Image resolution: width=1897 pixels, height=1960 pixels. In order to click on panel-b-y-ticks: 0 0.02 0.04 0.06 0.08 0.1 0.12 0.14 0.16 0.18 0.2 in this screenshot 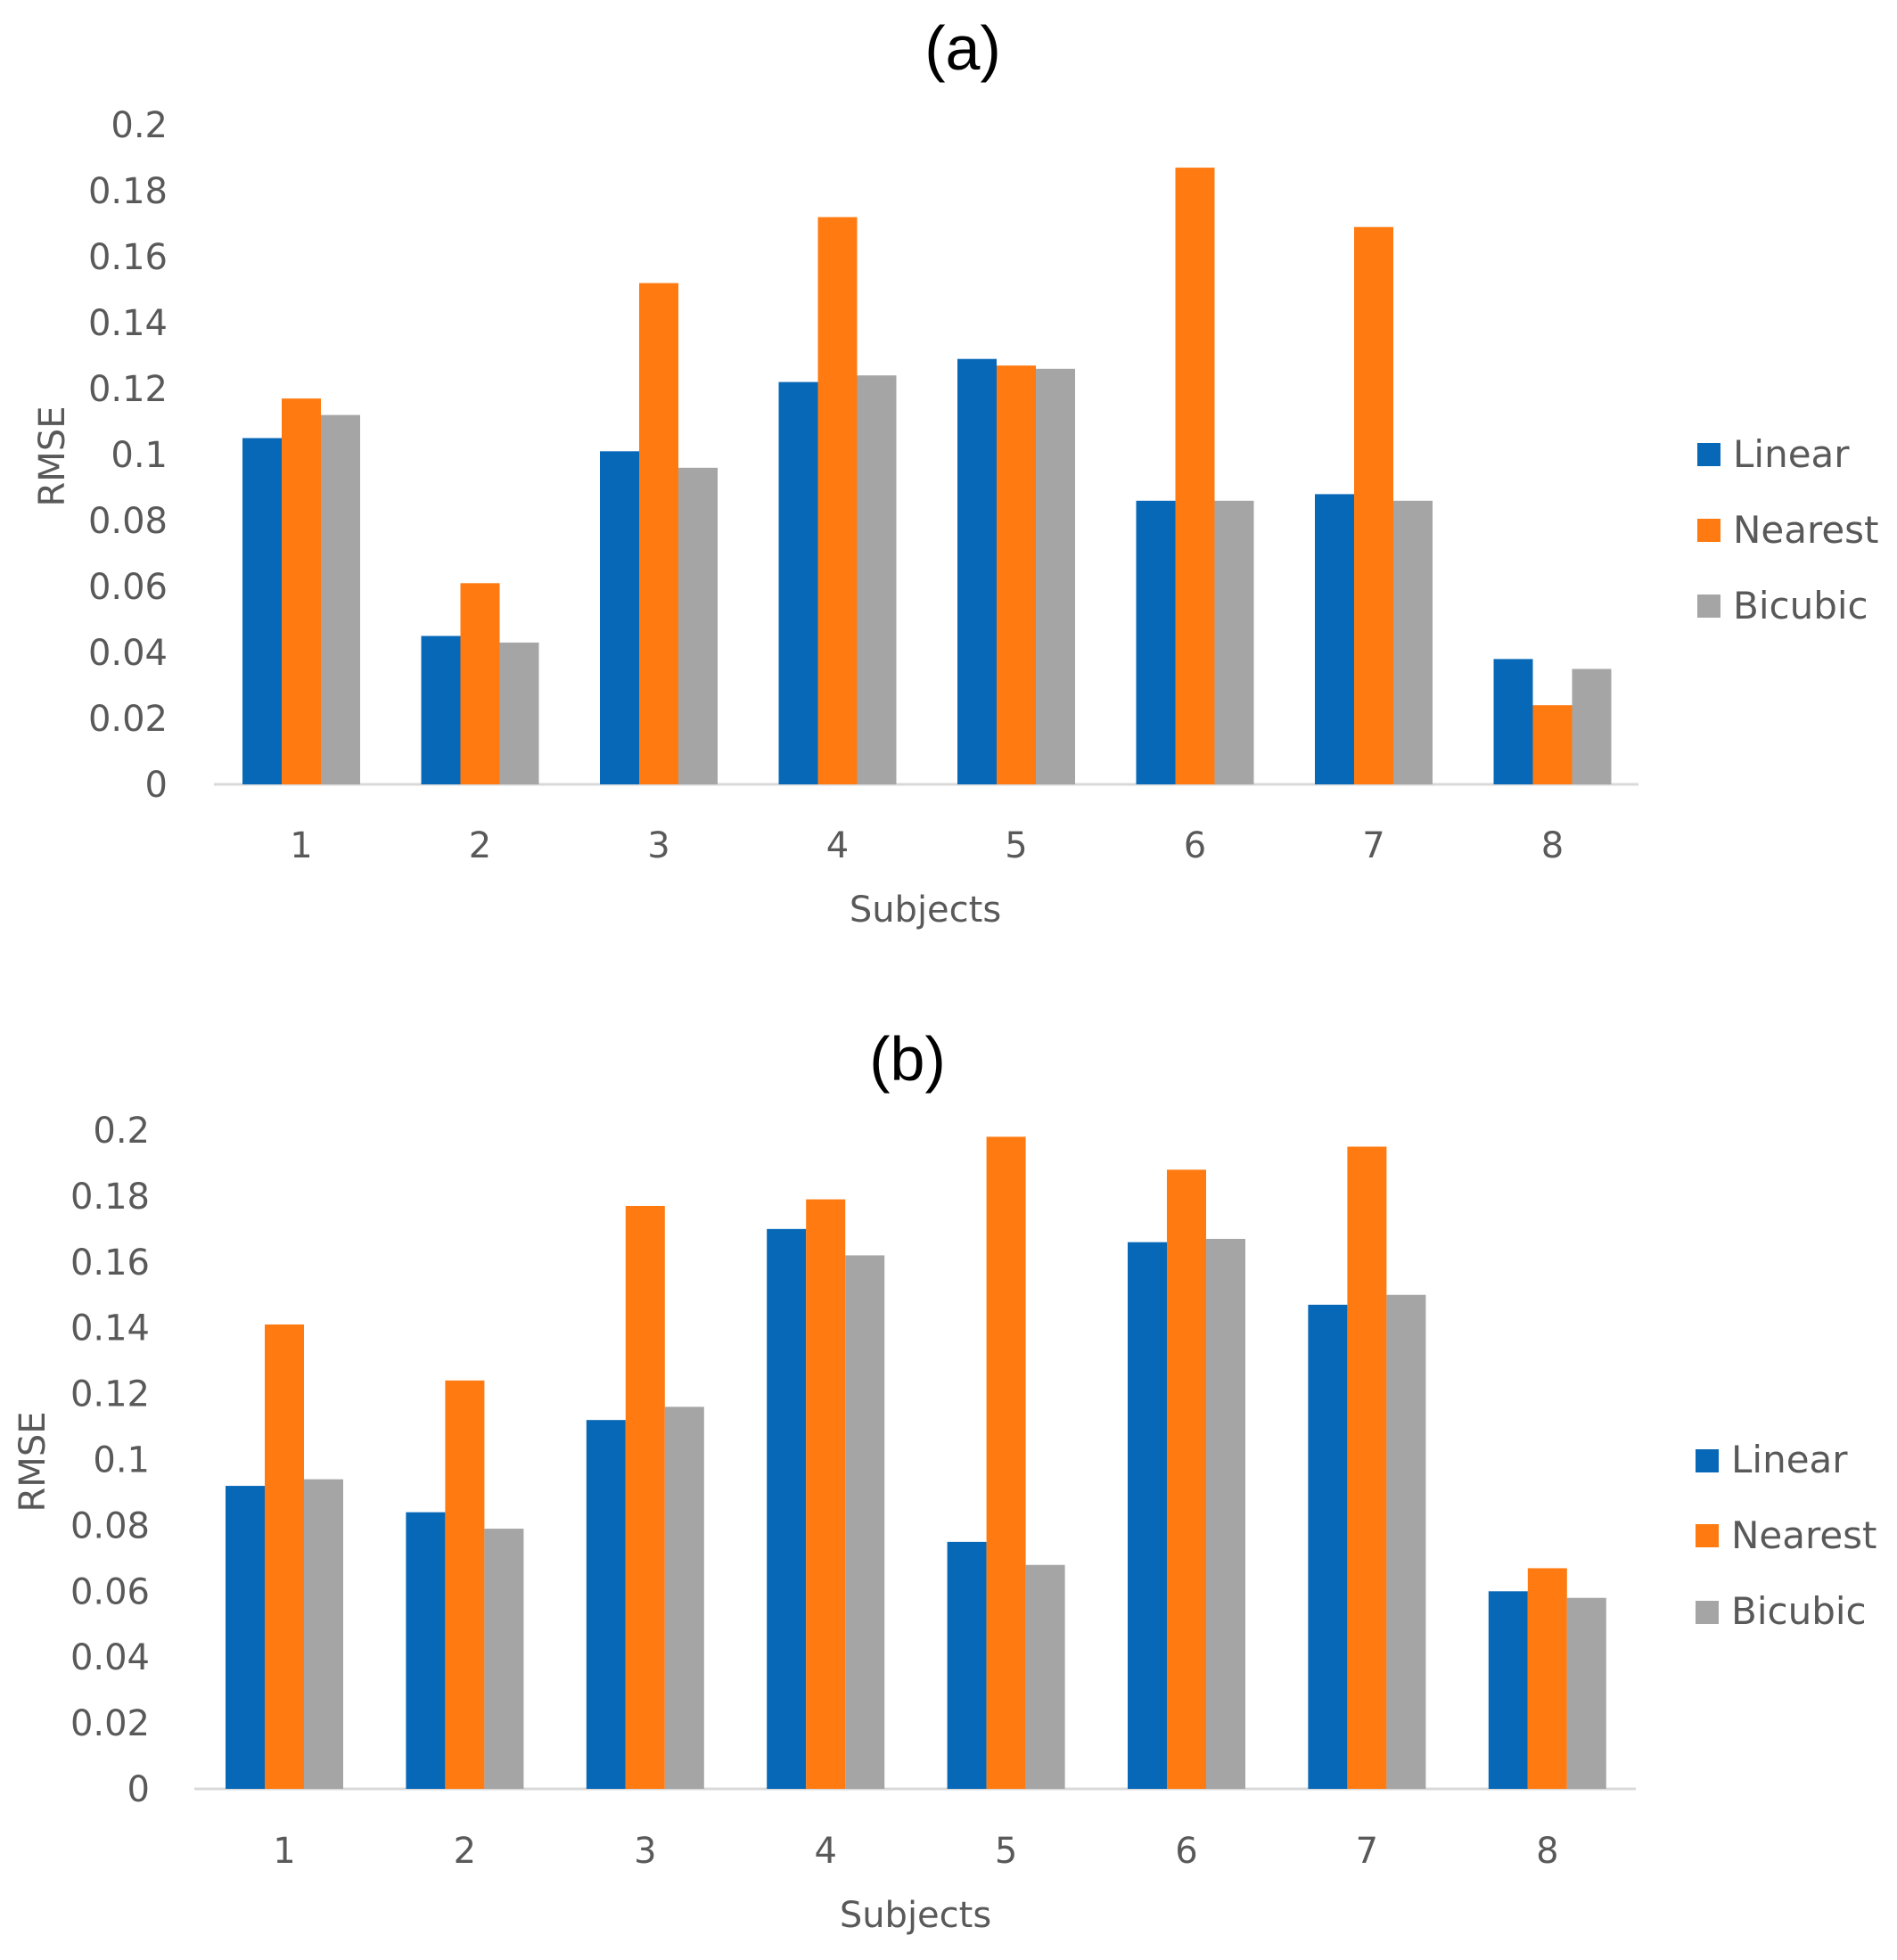, I will do `click(110, 1460)`.